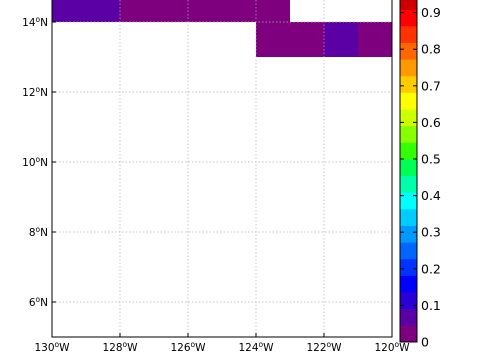 This screenshot has height=358, width=500. I want to click on x-tick-label: 122oW, so click(324, 347).